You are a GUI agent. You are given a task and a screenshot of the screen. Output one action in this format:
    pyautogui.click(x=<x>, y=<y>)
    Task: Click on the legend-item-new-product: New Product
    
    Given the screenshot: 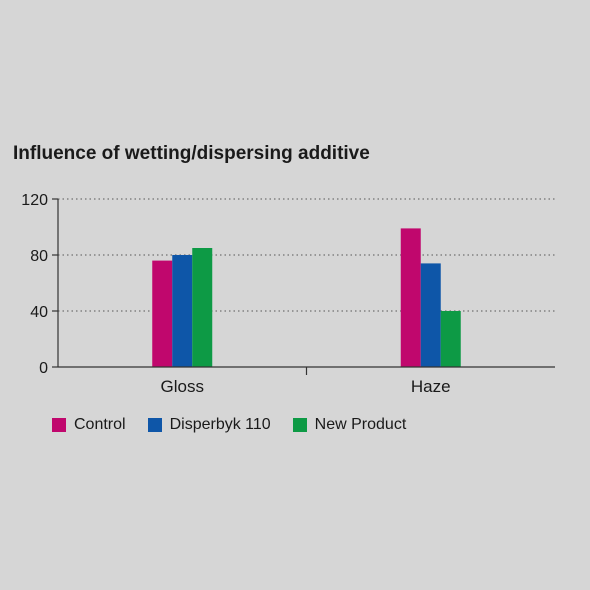 What is the action you would take?
    pyautogui.click(x=349, y=425)
    